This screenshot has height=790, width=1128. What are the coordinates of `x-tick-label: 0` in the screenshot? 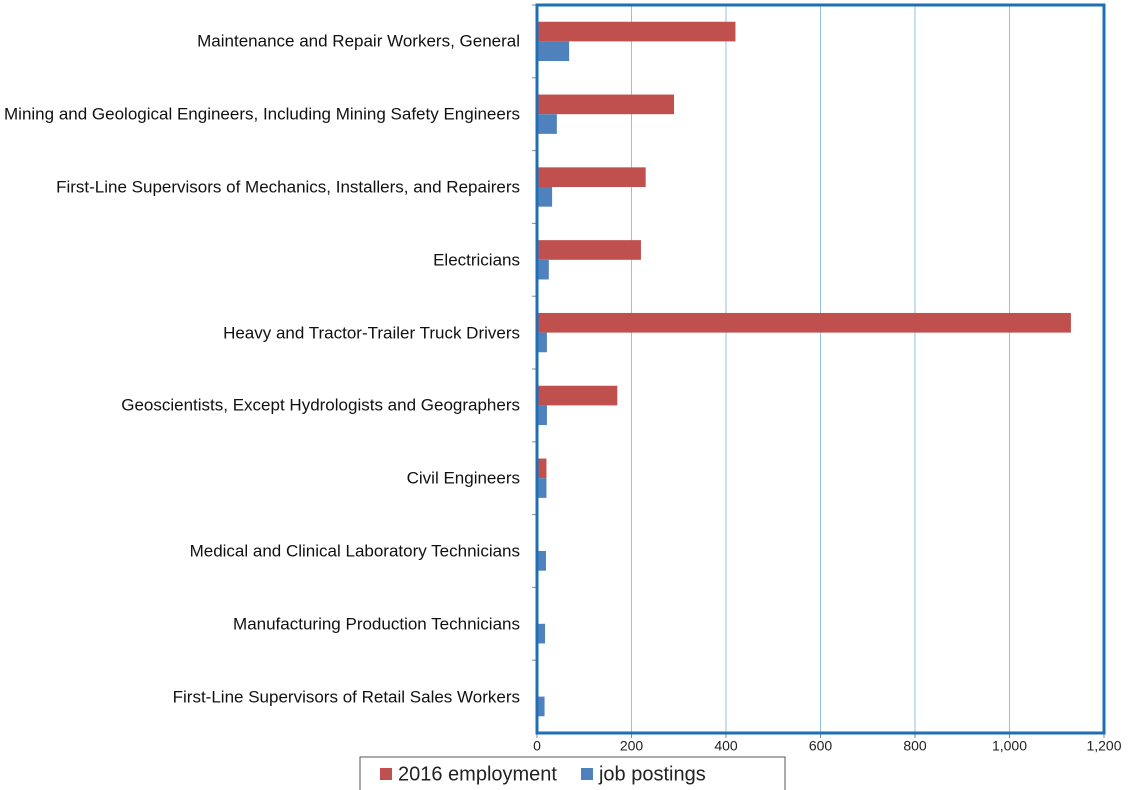 It's located at (537, 746).